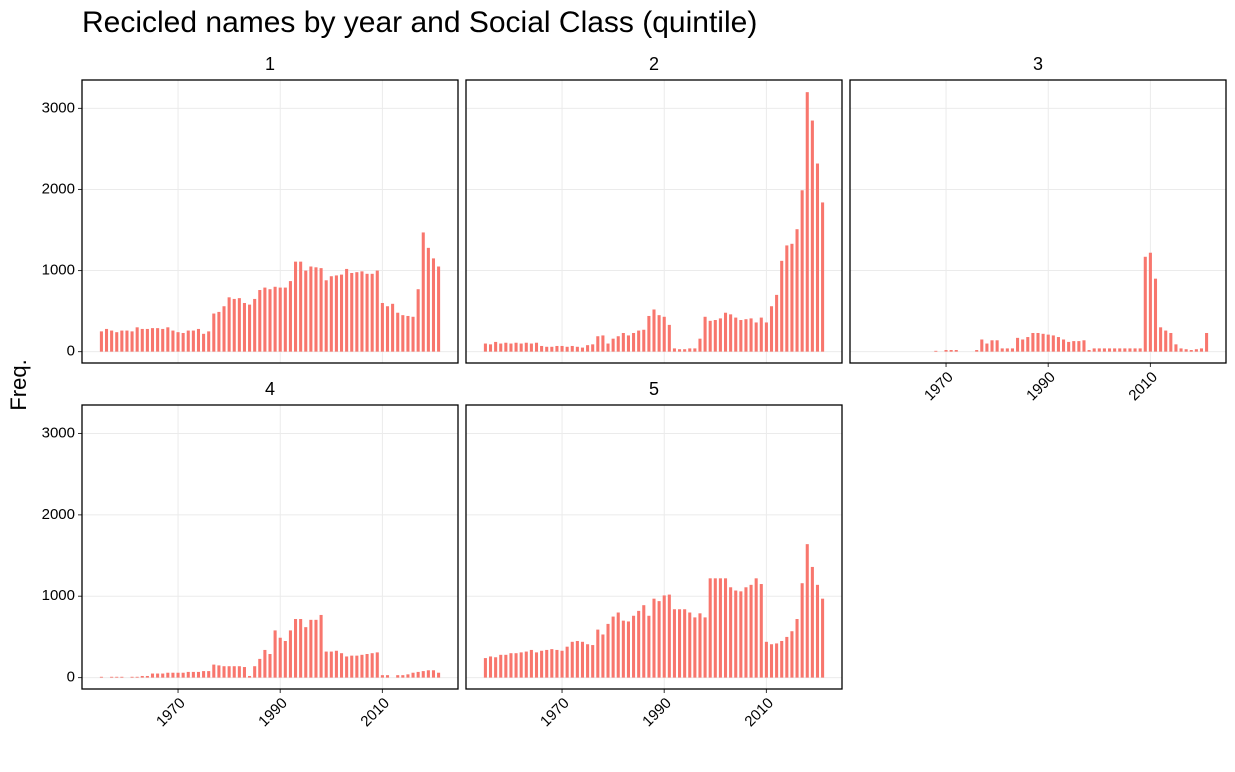 The height and width of the screenshot is (772, 1235). Describe the element at coordinates (171, 713) in the screenshot. I see `x-tick-label: 1970` at that location.